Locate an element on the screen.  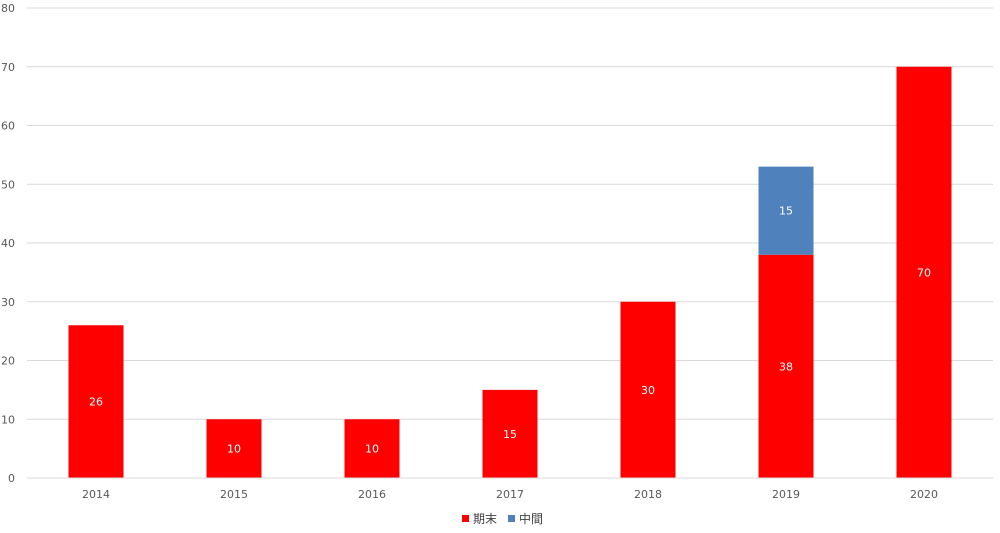
legend-label: 中間 is located at coordinates (531, 518).